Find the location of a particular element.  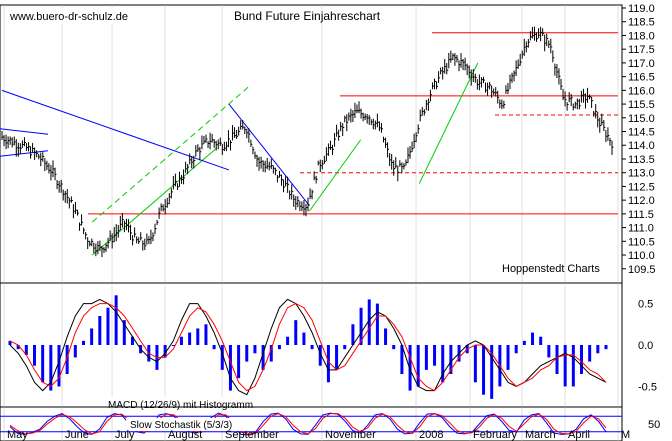

trend-lines is located at coordinates (155, 147).